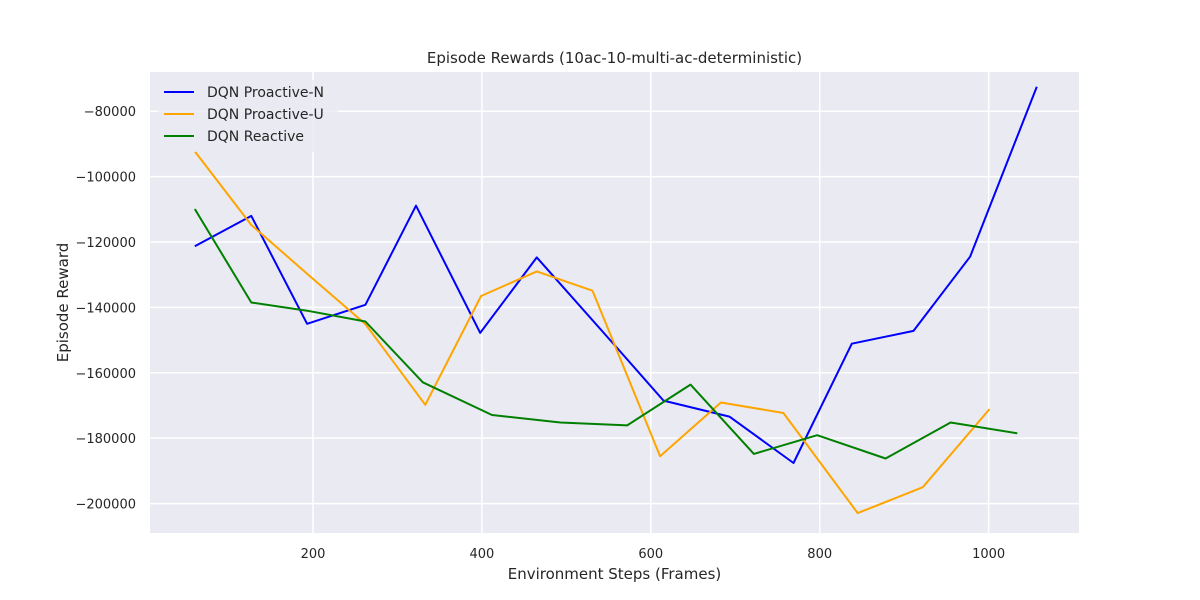 The width and height of the screenshot is (1200, 600). What do you see at coordinates (819, 554) in the screenshot?
I see `x-tick-label: 800` at bounding box center [819, 554].